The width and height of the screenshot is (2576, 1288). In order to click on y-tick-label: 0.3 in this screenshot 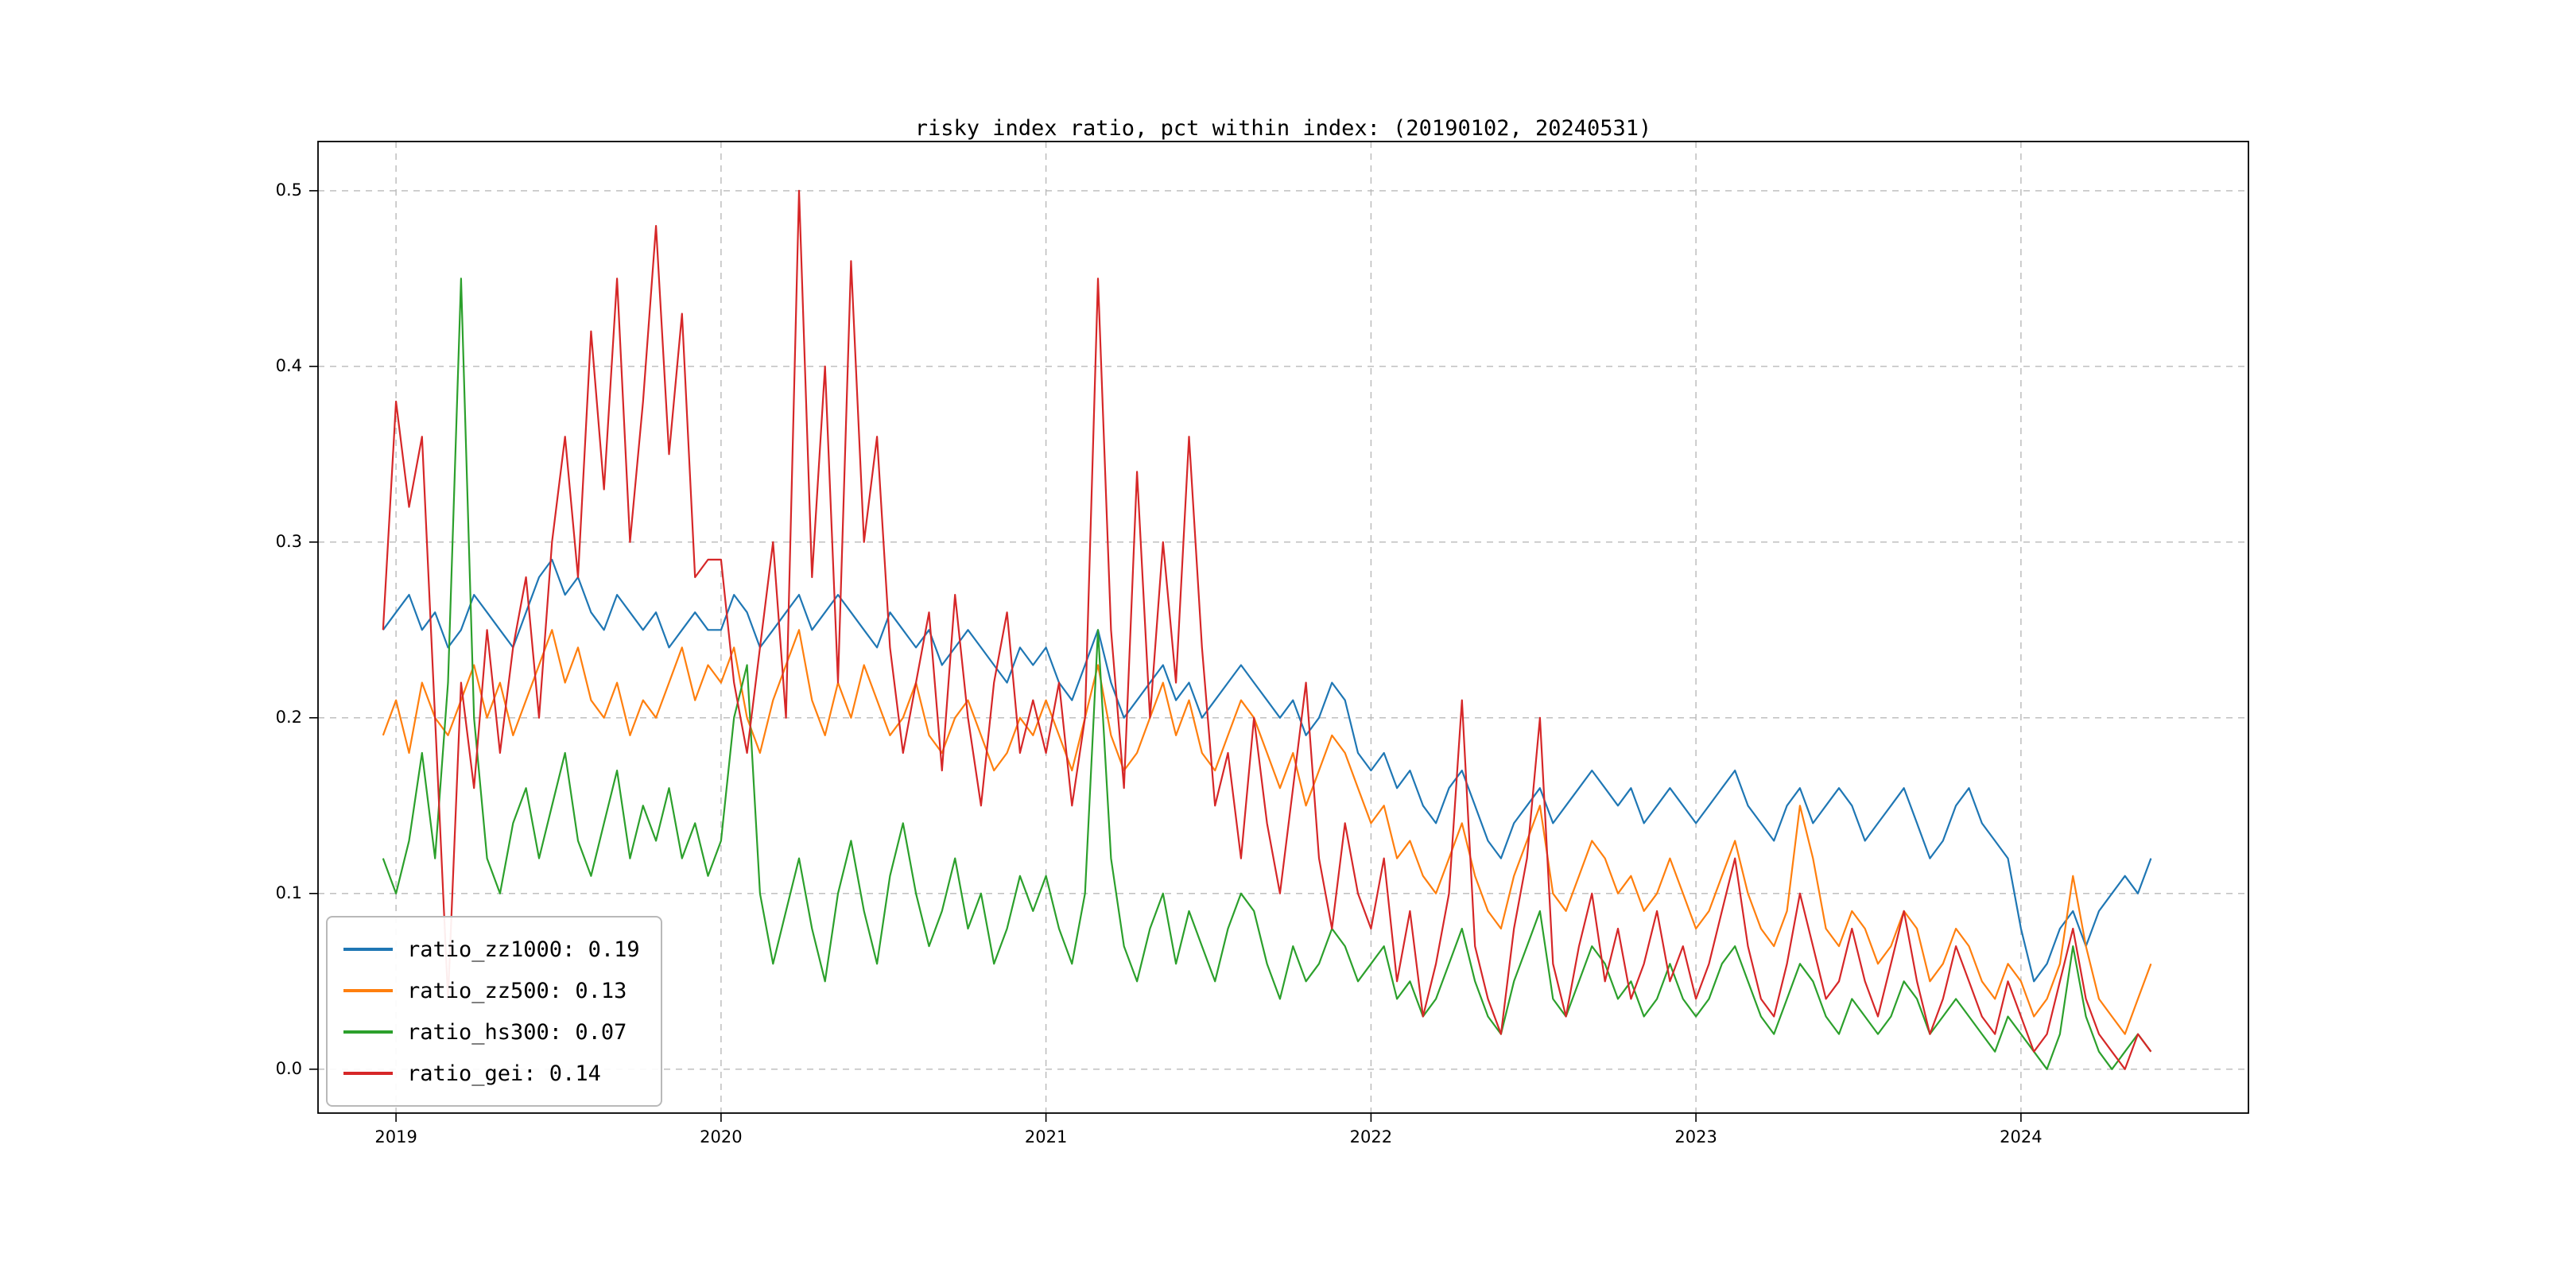, I will do `click(289, 541)`.